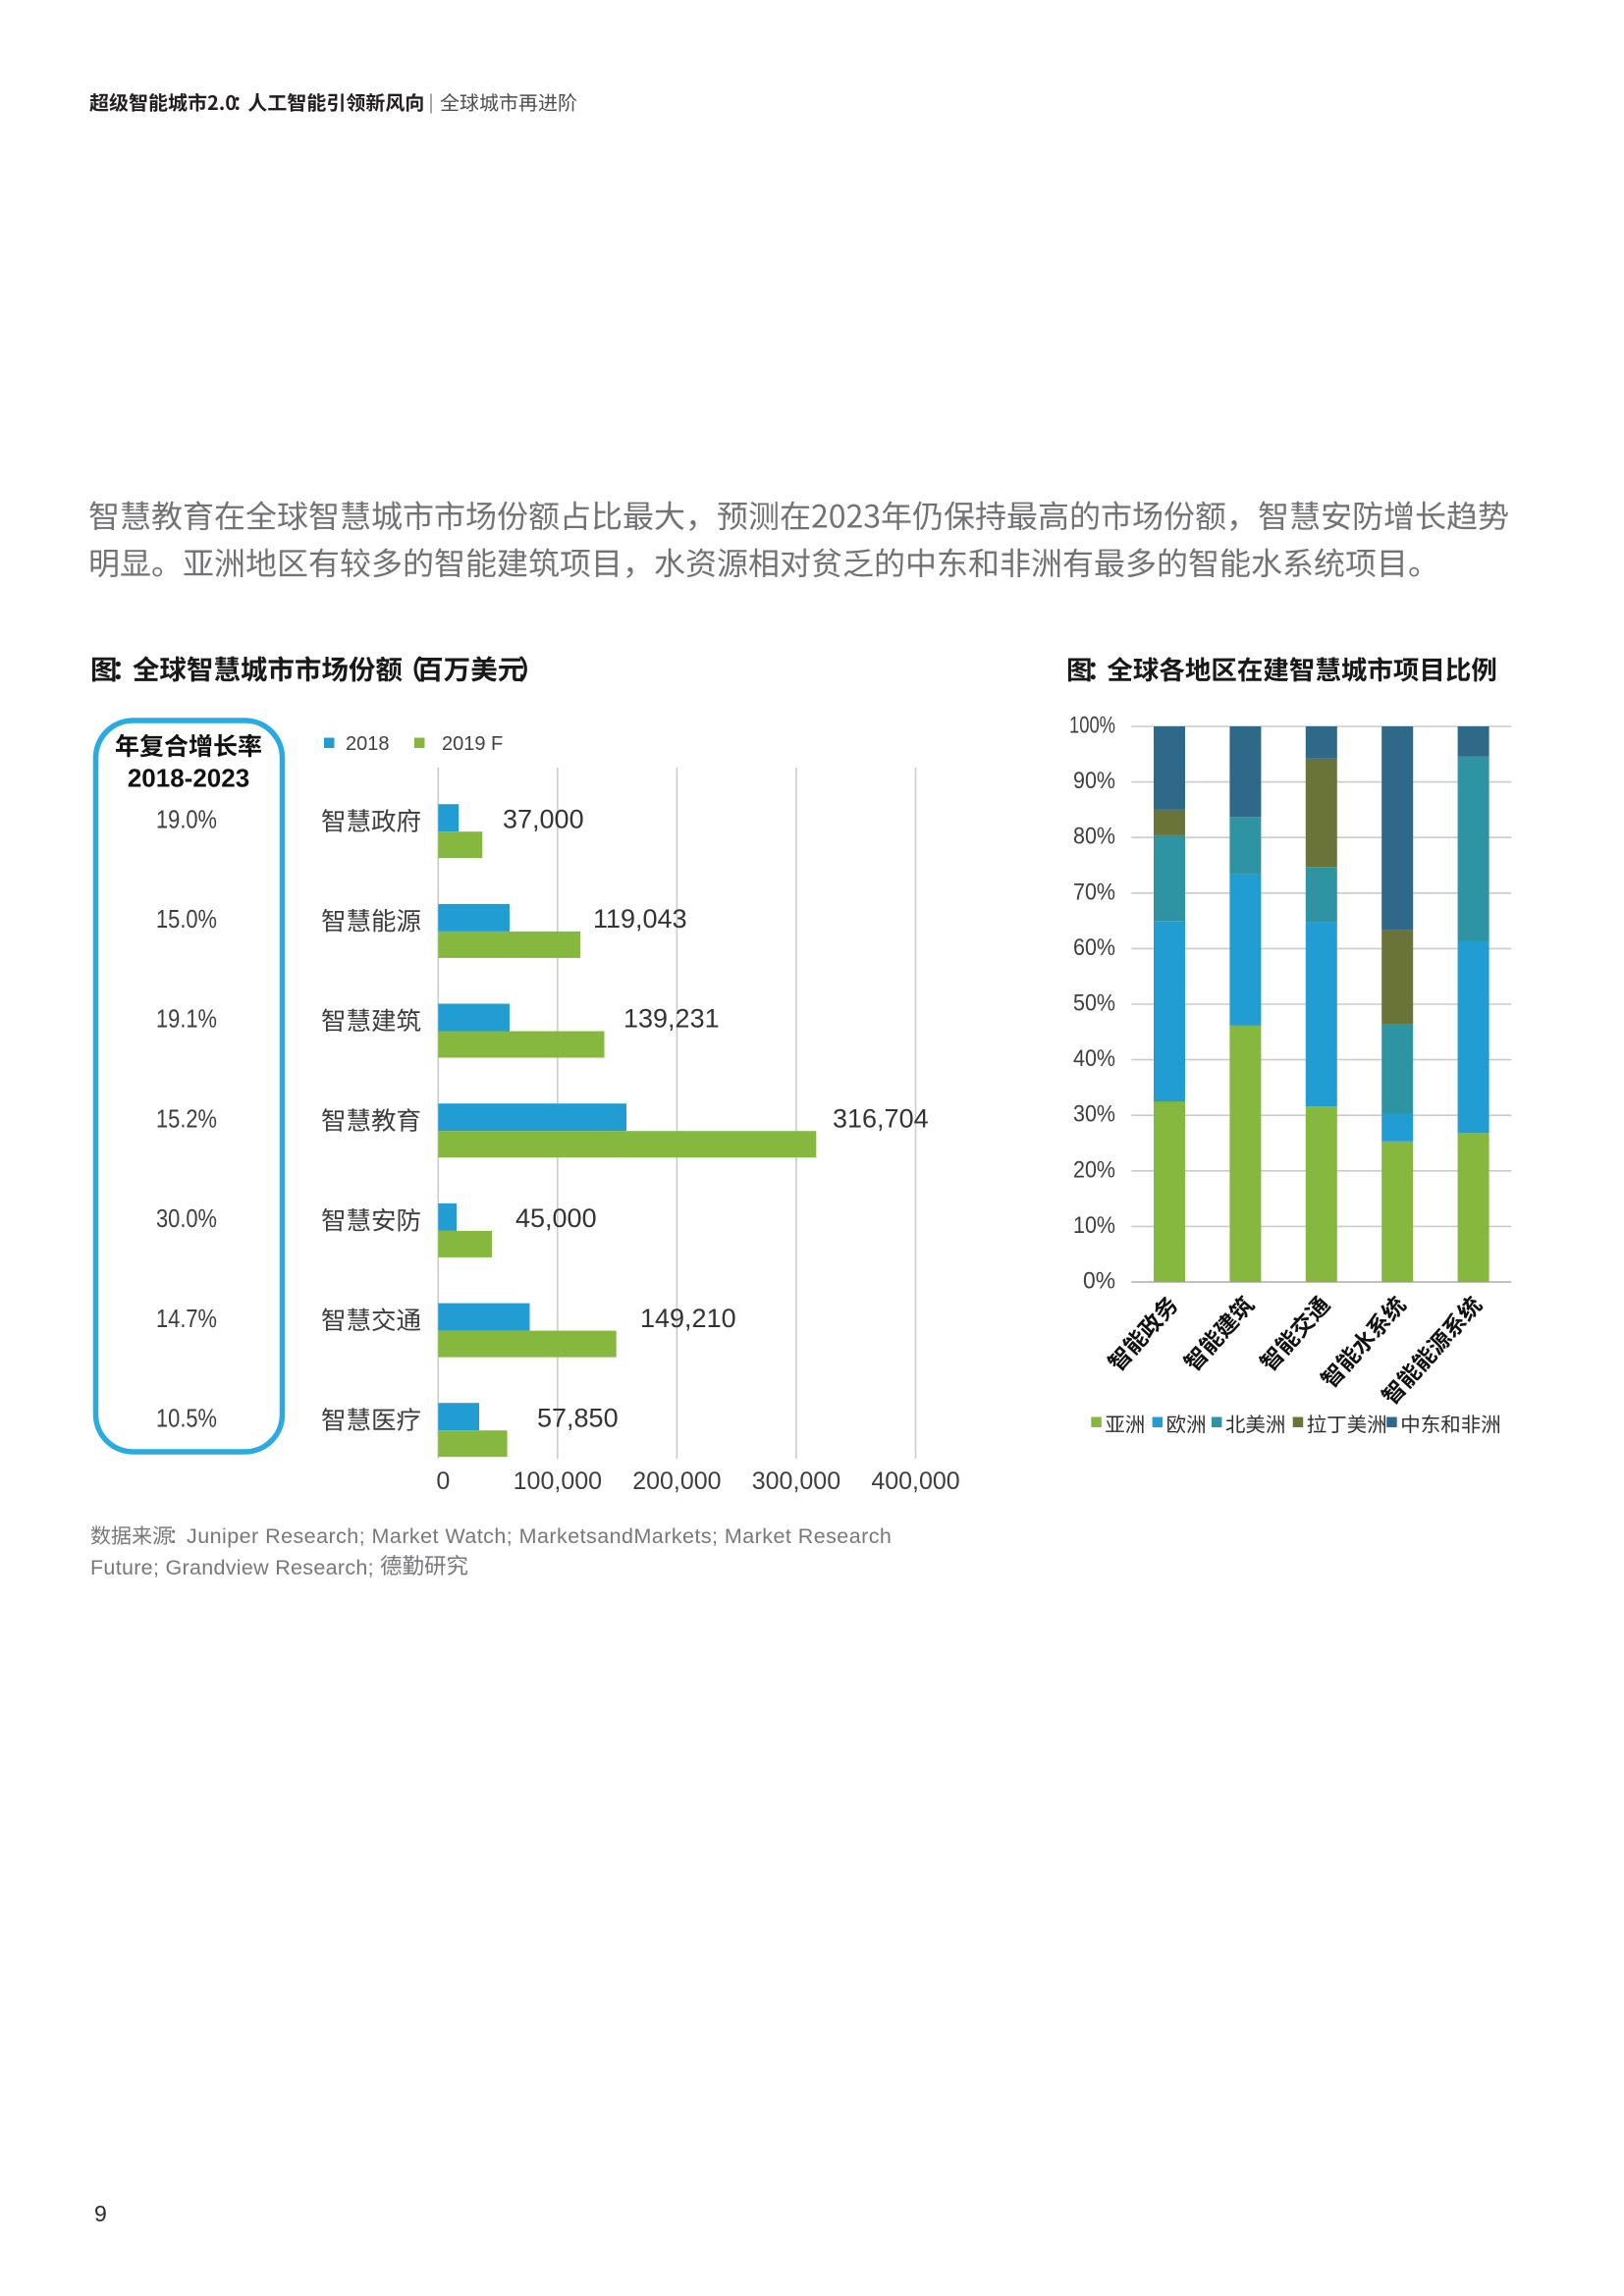 The image size is (1624, 2296). Describe the element at coordinates (1094, 1169) in the screenshot. I see `svg-text: 20%` at that location.